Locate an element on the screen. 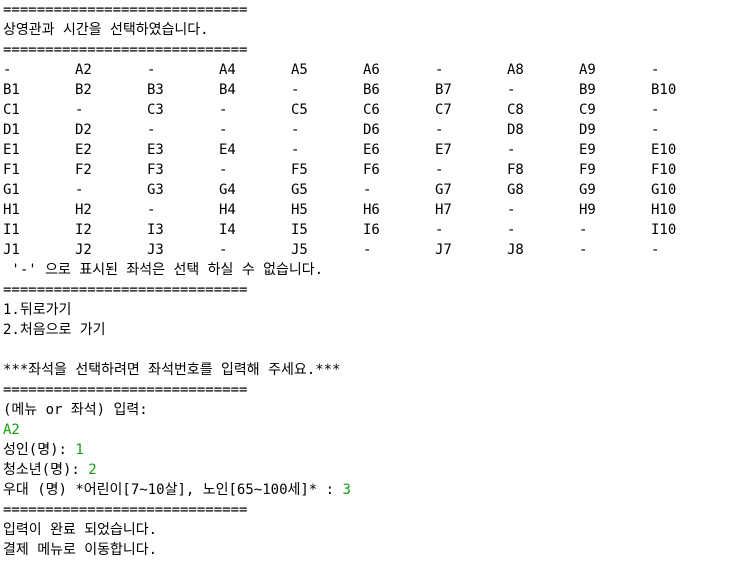 This screenshot has width=735, height=568. discount-count-input: 3 is located at coordinates (346, 490).